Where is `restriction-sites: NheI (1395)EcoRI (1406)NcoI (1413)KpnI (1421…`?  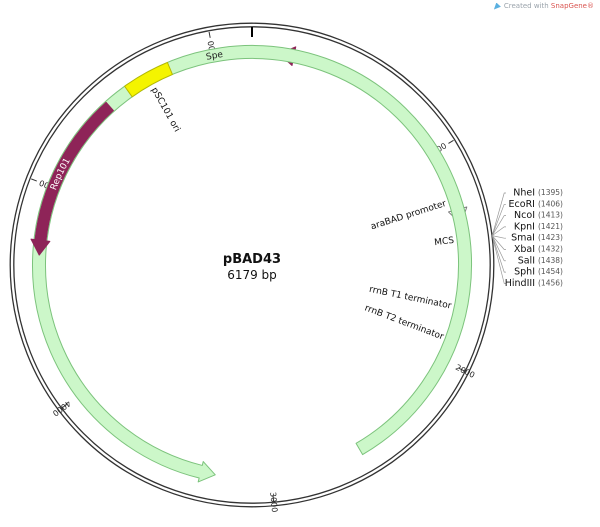
restriction-sites: NheI (1395)EcoRI (1406)NcoI (1413)KpnI (1421… is located at coordinates (527, 238).